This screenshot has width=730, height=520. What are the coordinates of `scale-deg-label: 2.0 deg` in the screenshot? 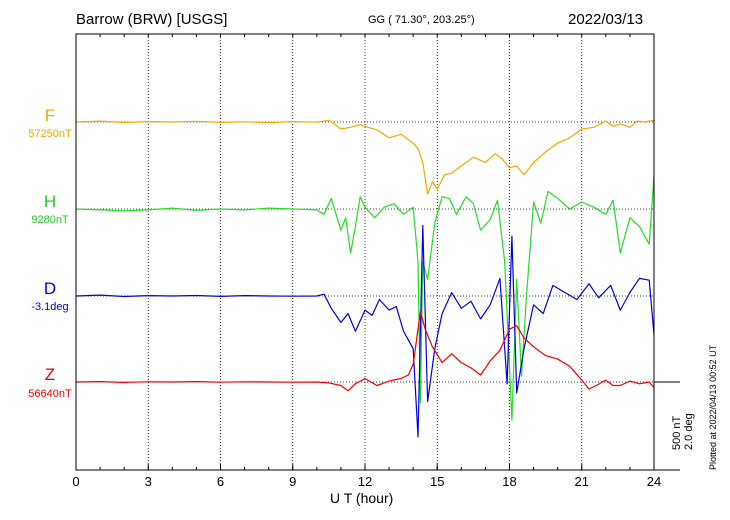 It's located at (689, 431).